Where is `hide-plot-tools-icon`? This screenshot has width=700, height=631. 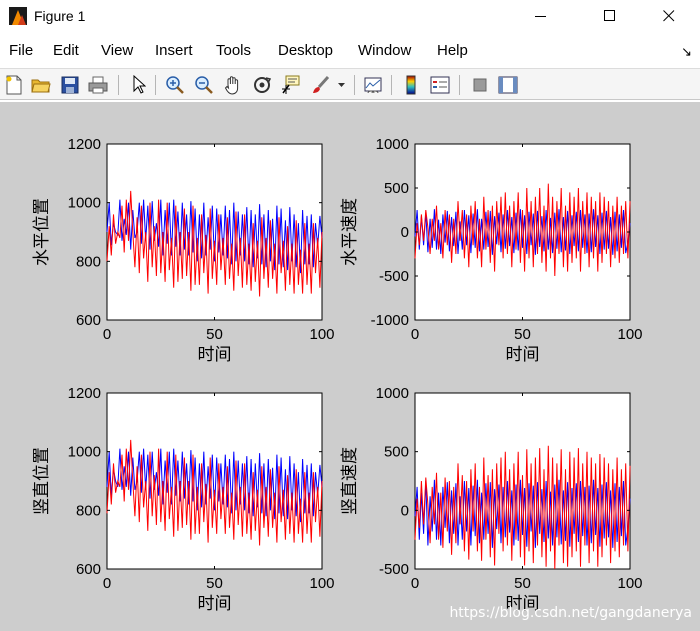 hide-plot-tools-icon is located at coordinates (480, 85).